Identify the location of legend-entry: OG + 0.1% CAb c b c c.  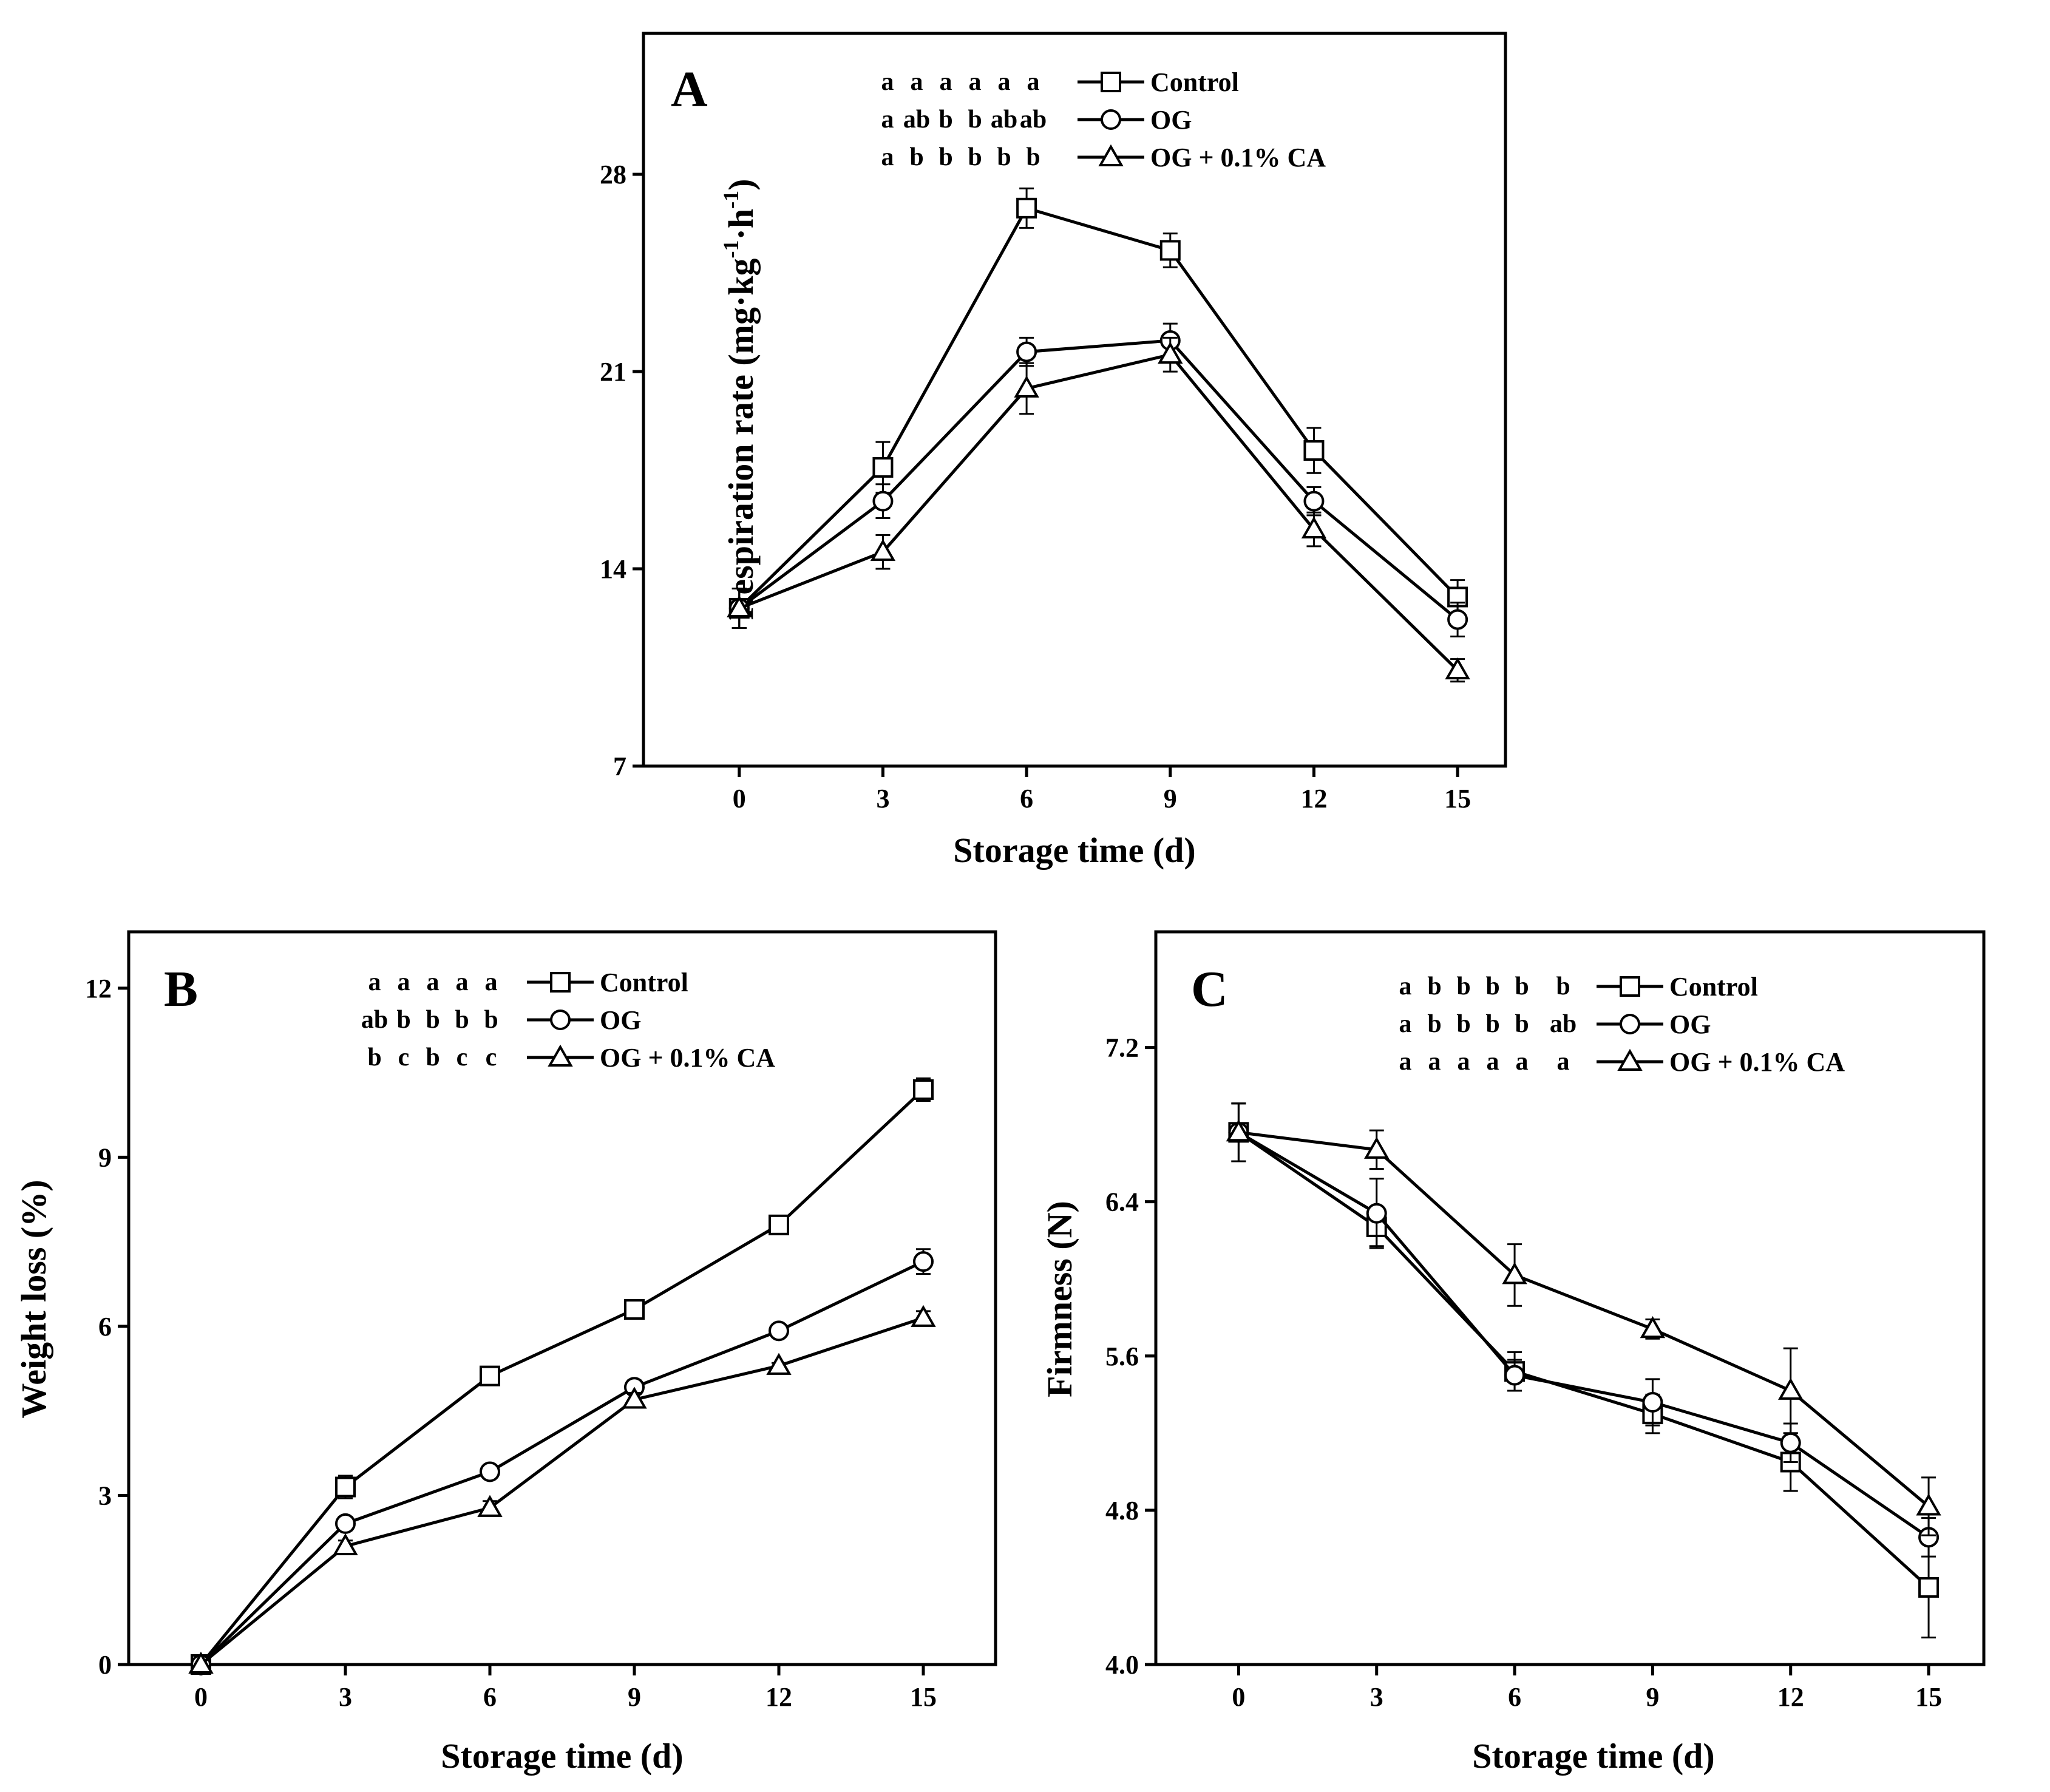
(571, 1058).